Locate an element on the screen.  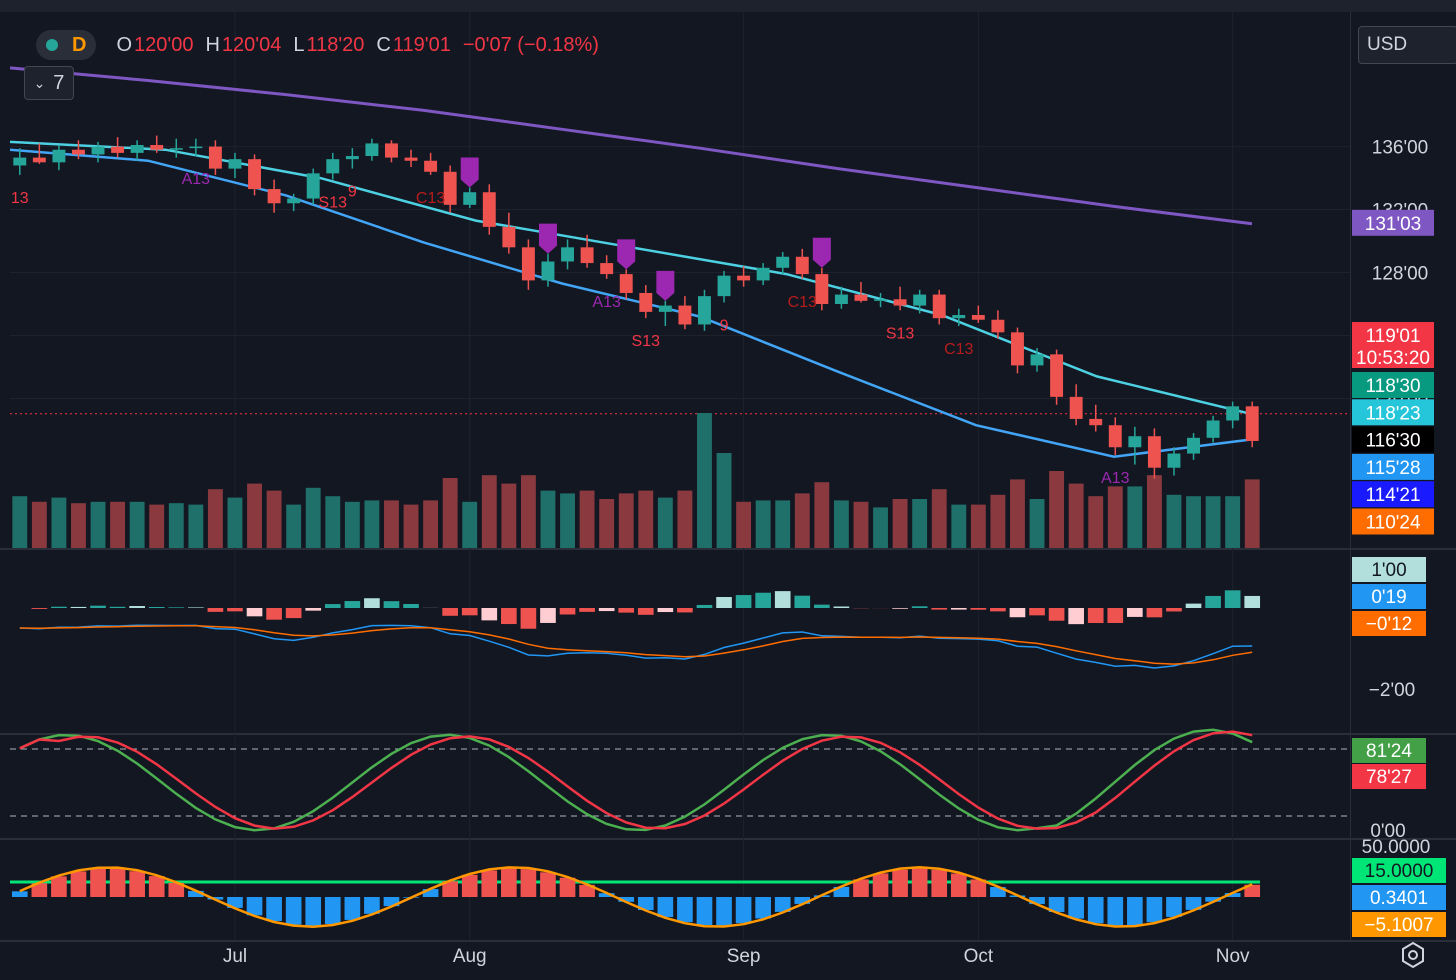
price-badge-label: 116'30 is located at coordinates (1392, 441).